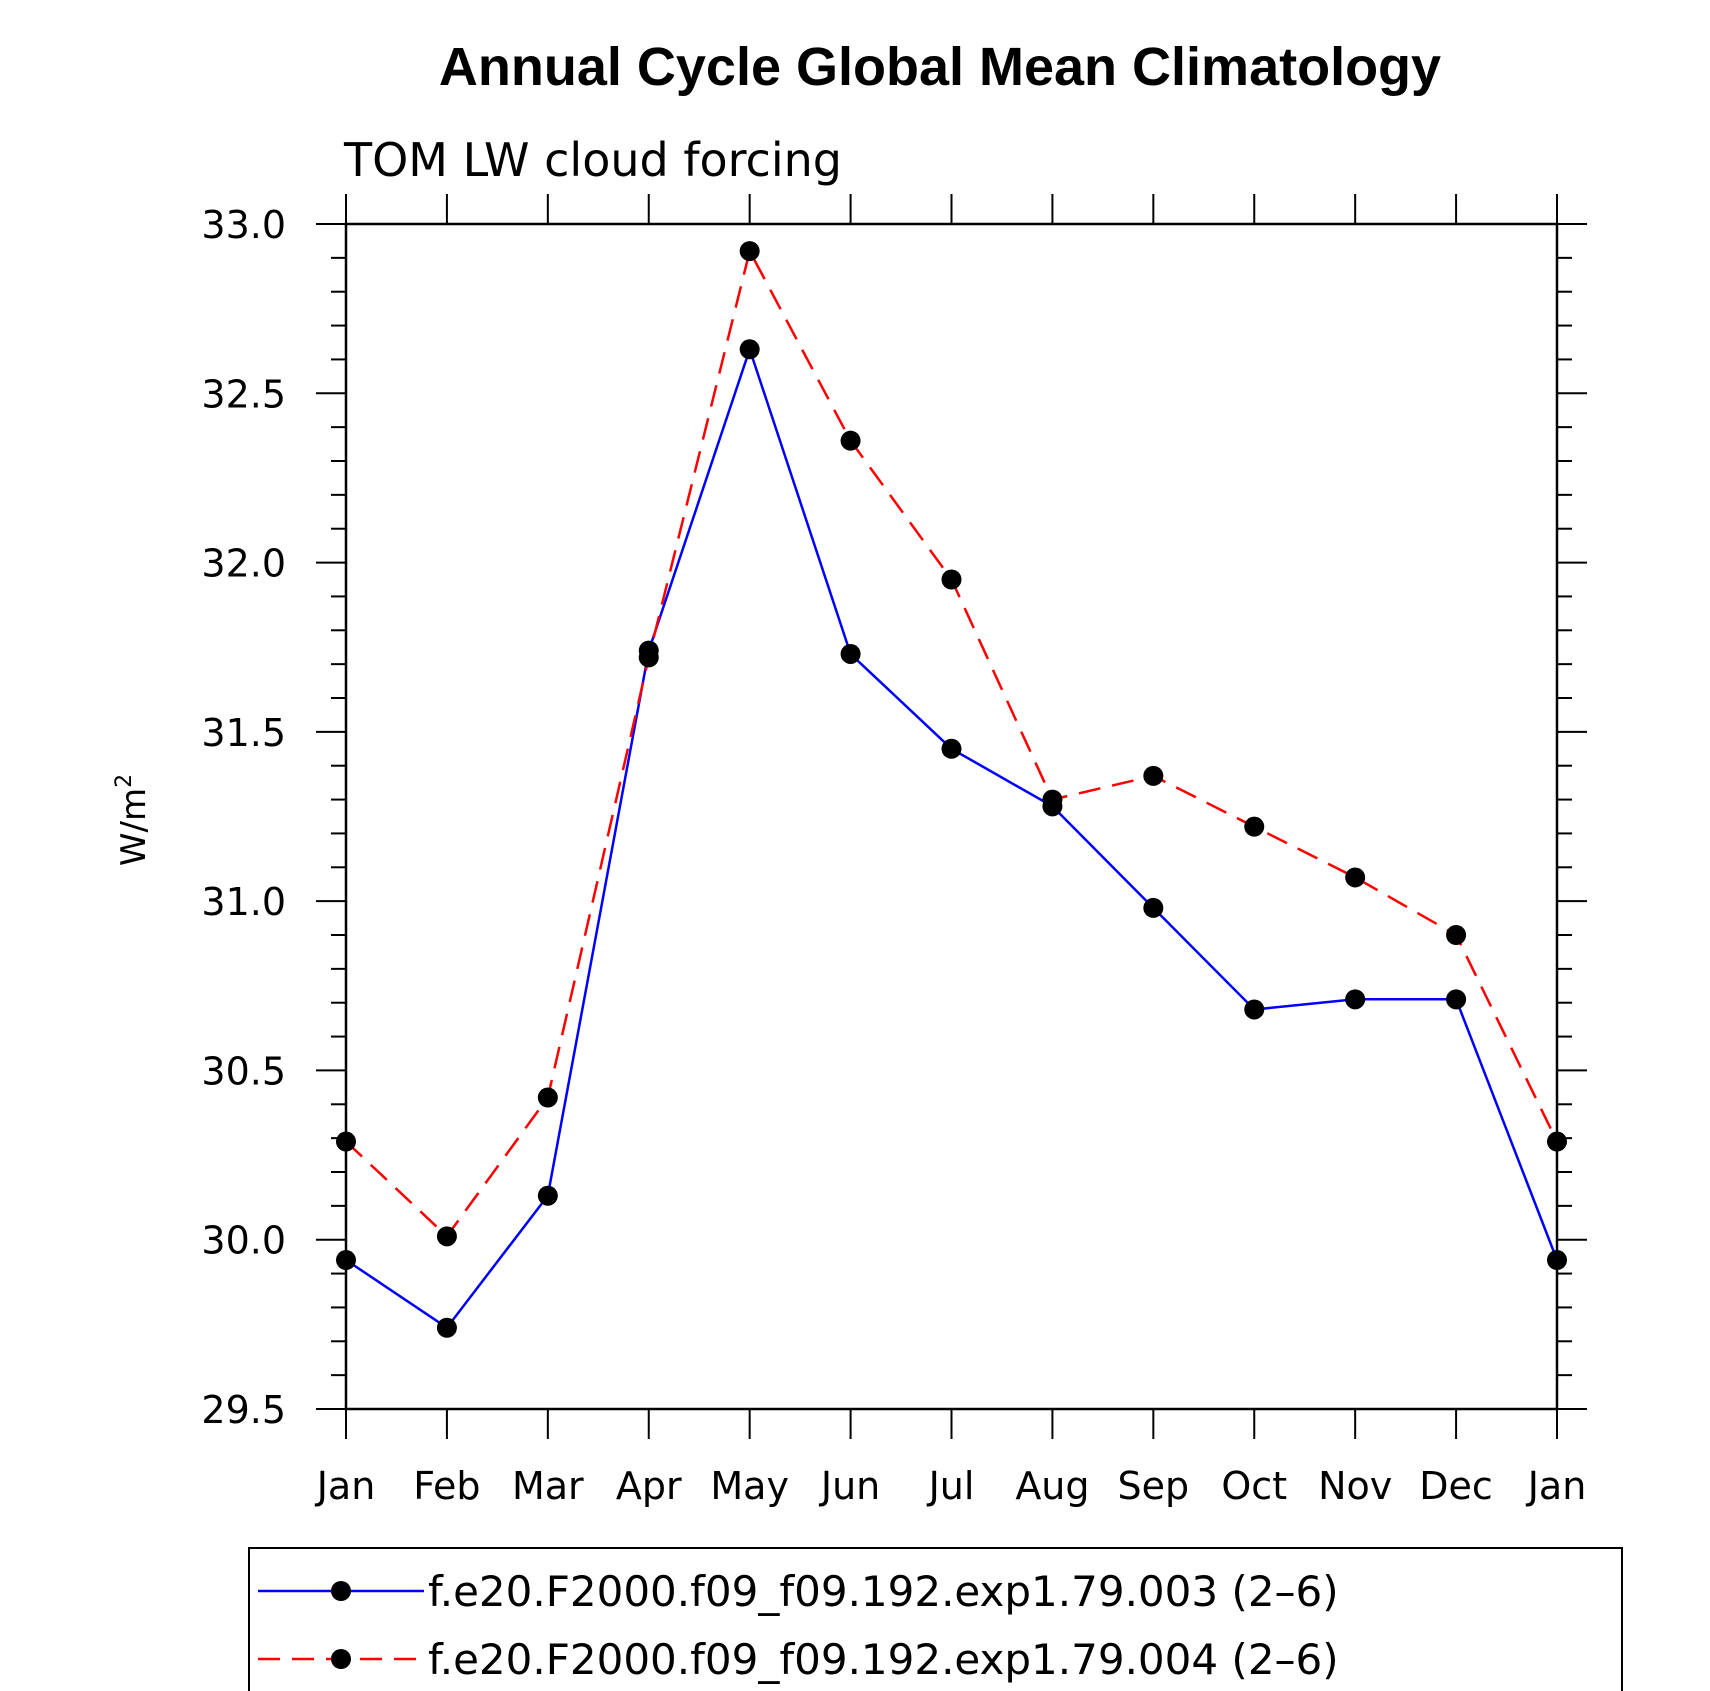  I want to click on x-tick-label: Jun, so click(849, 1486).